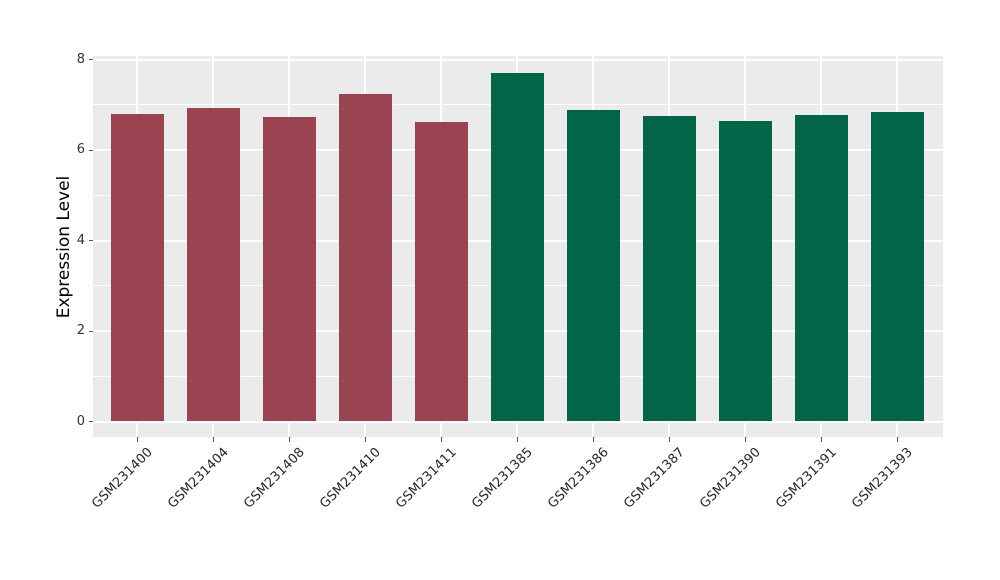 This screenshot has height=580, width=1000. Describe the element at coordinates (137, 267) in the screenshot. I see `bar-GSM231400` at that location.